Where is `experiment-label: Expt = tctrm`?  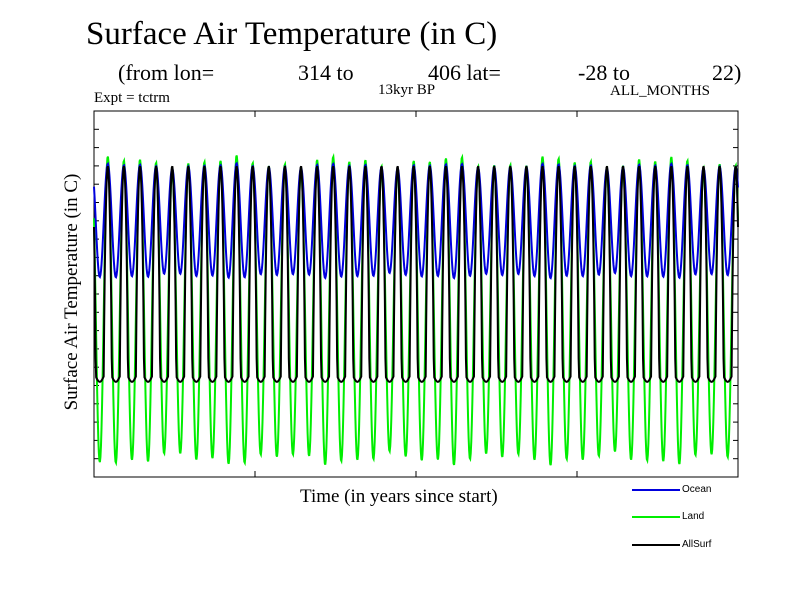 experiment-label: Expt = tctrm is located at coordinates (132, 98).